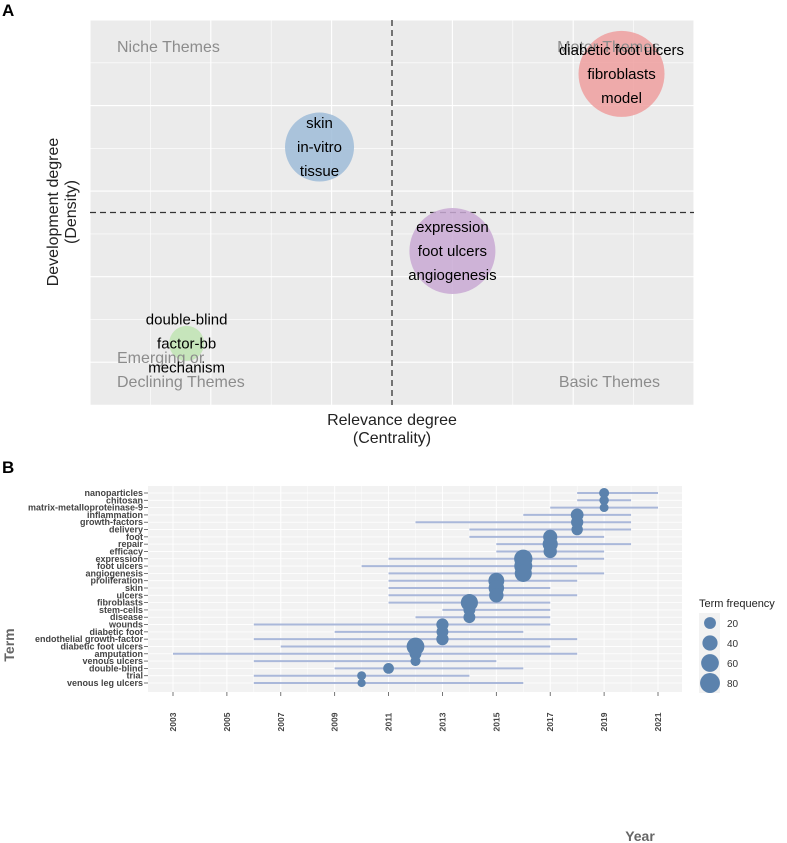 The image size is (787, 843). Describe the element at coordinates (604, 721) in the screenshot. I see `year-tick-label: 2019` at that location.